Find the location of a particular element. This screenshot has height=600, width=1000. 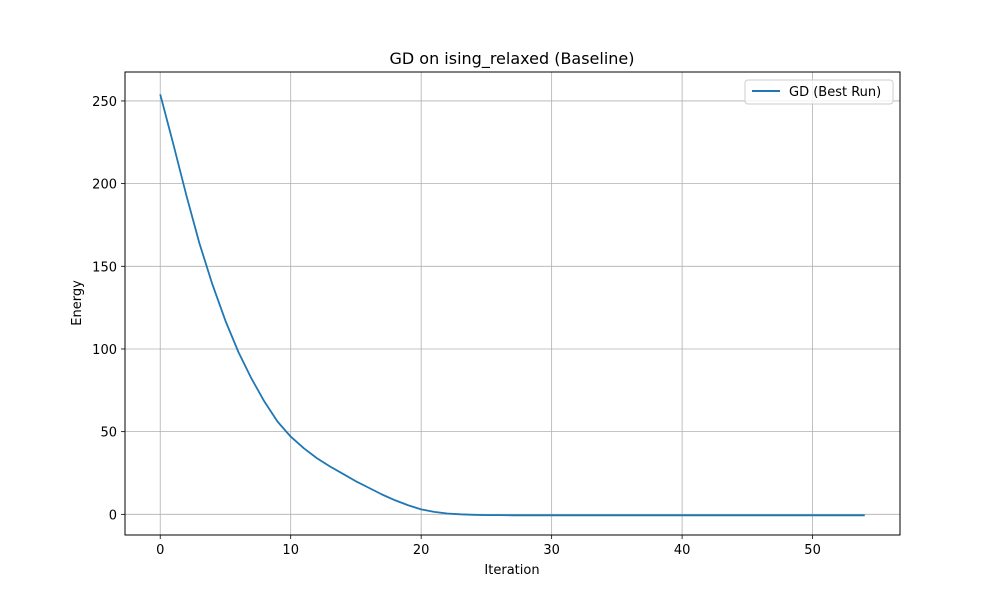

y-tick-label: 200 is located at coordinates (104, 185).